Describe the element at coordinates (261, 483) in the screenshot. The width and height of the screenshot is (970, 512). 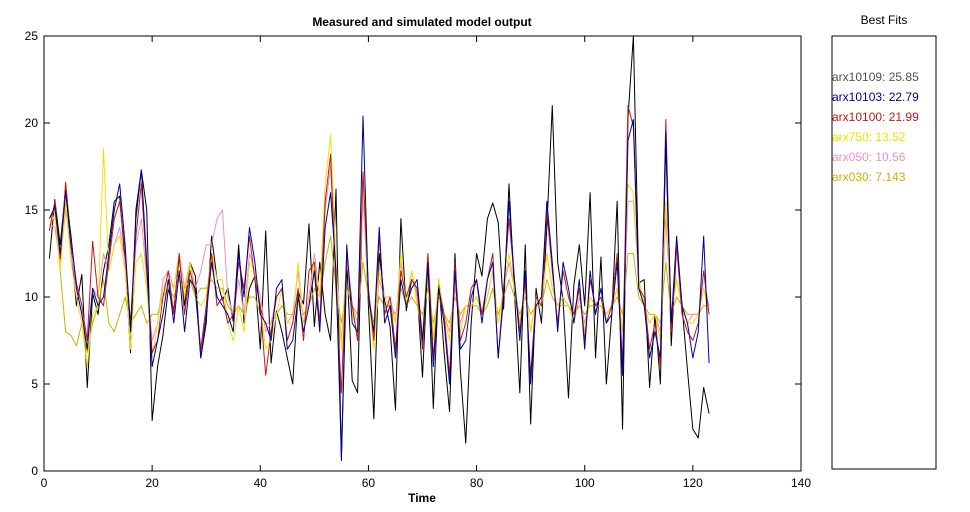
I see `x-tick-label: 40` at that location.